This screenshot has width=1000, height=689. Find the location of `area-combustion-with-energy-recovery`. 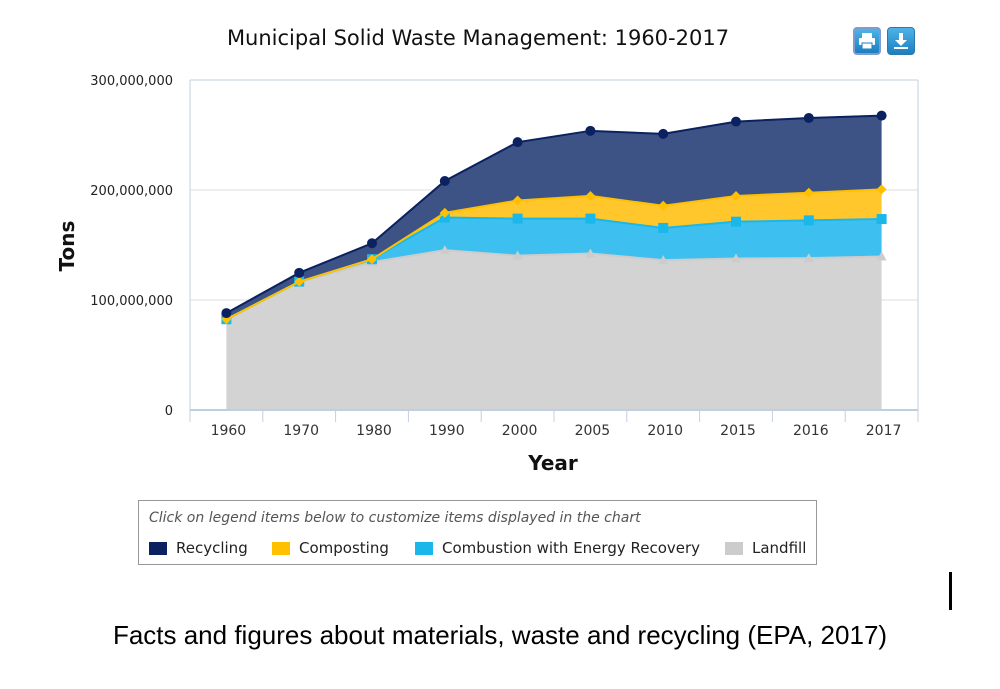

area-combustion-with-energy-recovery is located at coordinates (554, 268).